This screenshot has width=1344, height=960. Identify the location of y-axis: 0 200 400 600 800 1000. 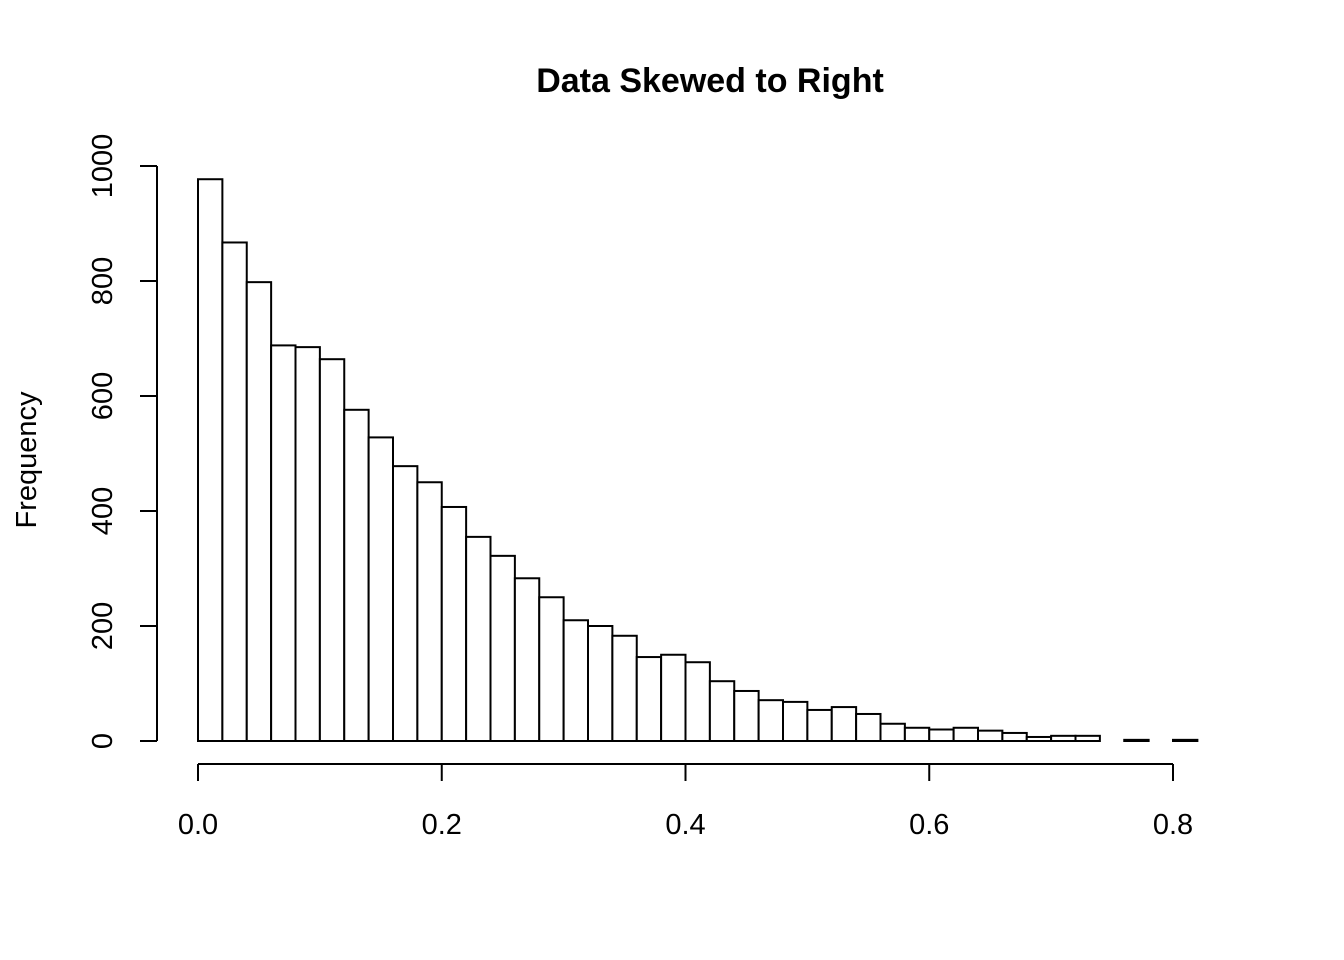
(122, 441).